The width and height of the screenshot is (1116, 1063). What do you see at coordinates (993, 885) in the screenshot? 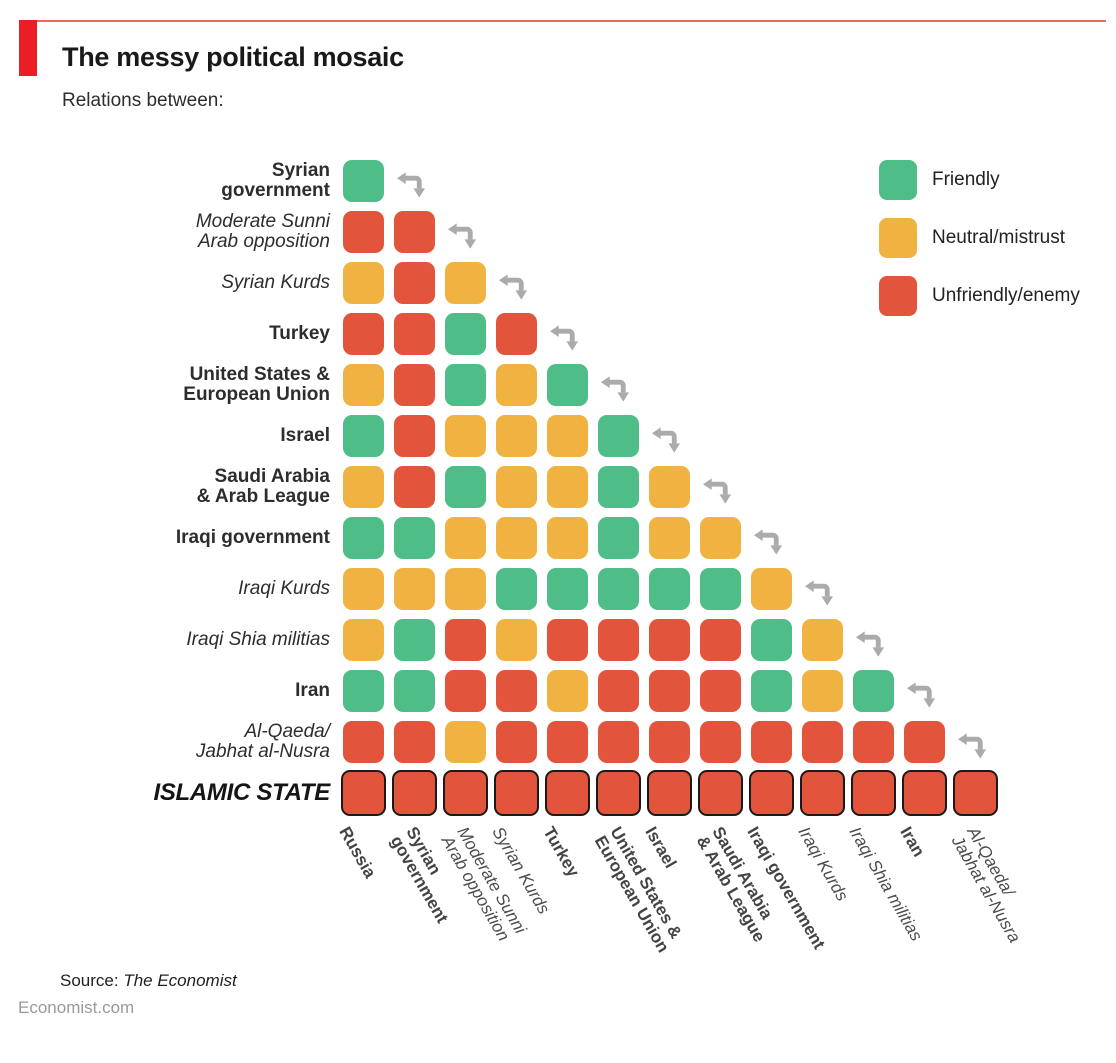
I see `col-label-al-qaeda-jabhat-al-nusra: Al-Qaeda/Jabhat al-Nusra` at bounding box center [993, 885].